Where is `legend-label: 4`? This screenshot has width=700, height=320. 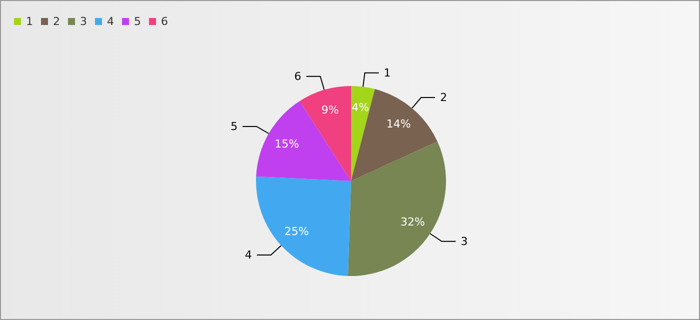 legend-label: 4 is located at coordinates (110, 21).